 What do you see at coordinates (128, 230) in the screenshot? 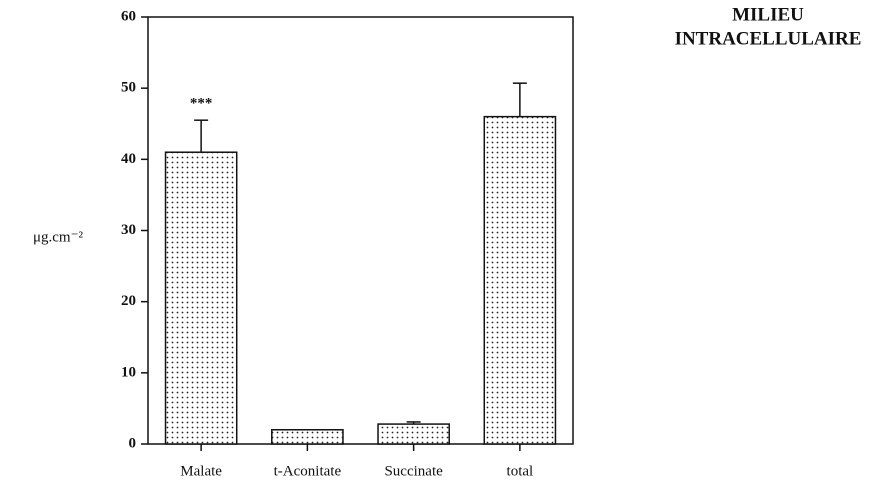
I see `y-tick-label: 30` at bounding box center [128, 230].